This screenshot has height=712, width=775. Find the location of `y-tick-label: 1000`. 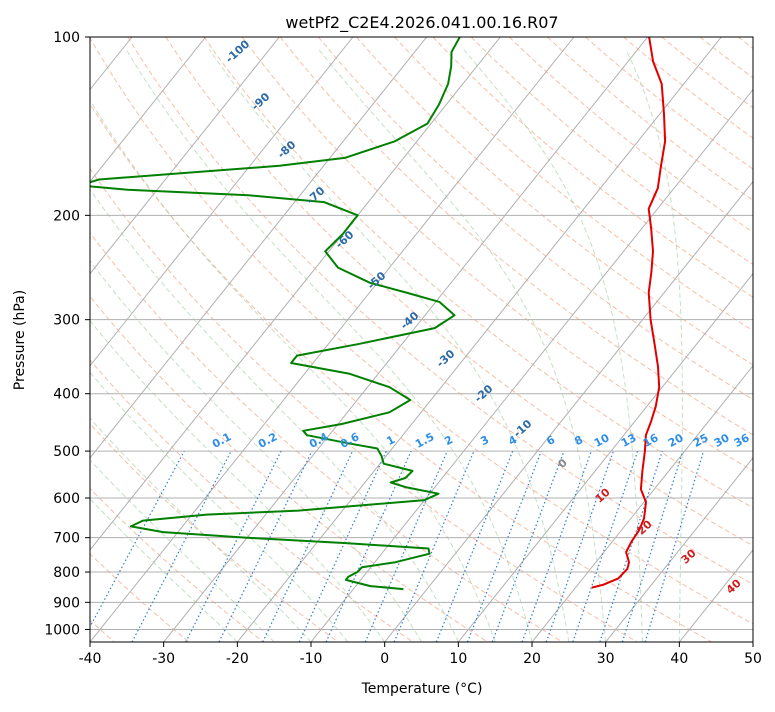

y-tick-label: 1000 is located at coordinates (62, 630).